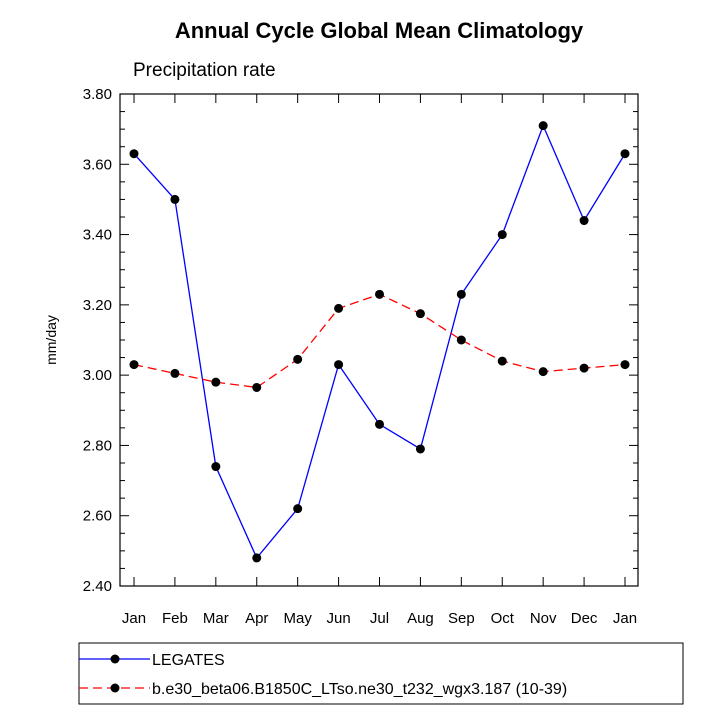 The width and height of the screenshot is (727, 727). Describe the element at coordinates (115, 688) in the screenshot. I see `legend-marker-model` at that location.